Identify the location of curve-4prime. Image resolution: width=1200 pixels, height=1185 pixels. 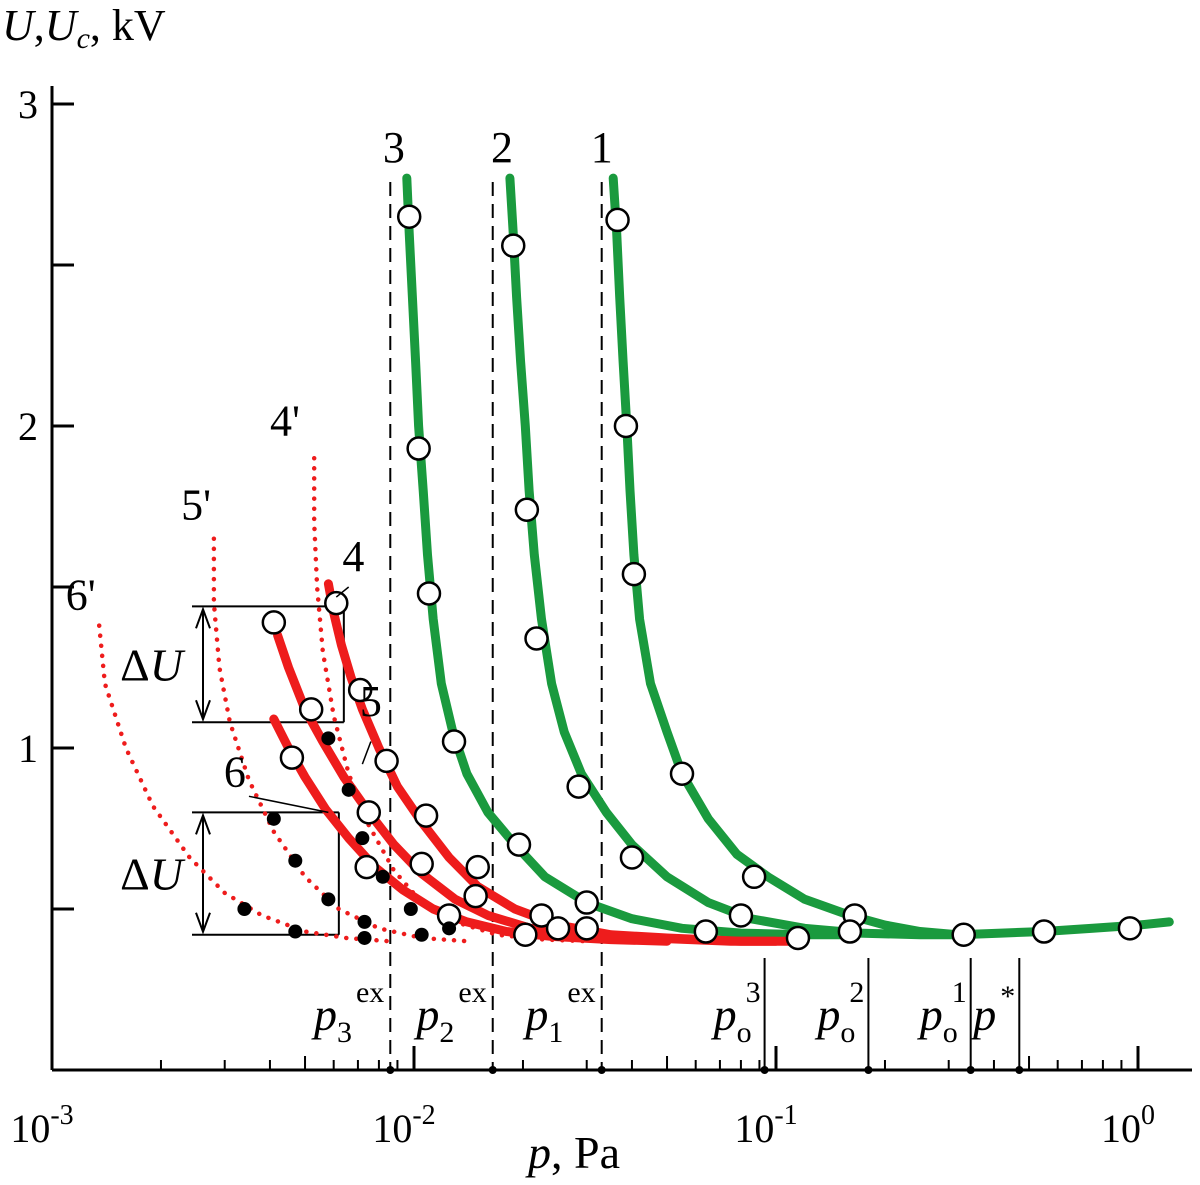
(450, 699).